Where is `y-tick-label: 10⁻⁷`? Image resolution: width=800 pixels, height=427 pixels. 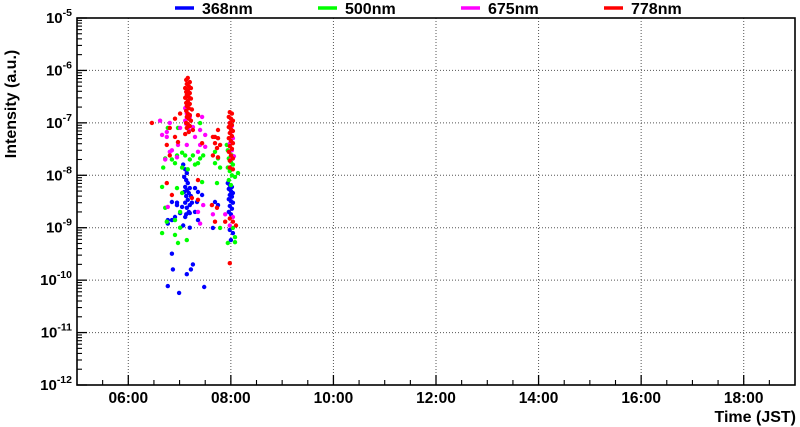
y-tick-label: 10⁻⁷ is located at coordinates (59, 122).